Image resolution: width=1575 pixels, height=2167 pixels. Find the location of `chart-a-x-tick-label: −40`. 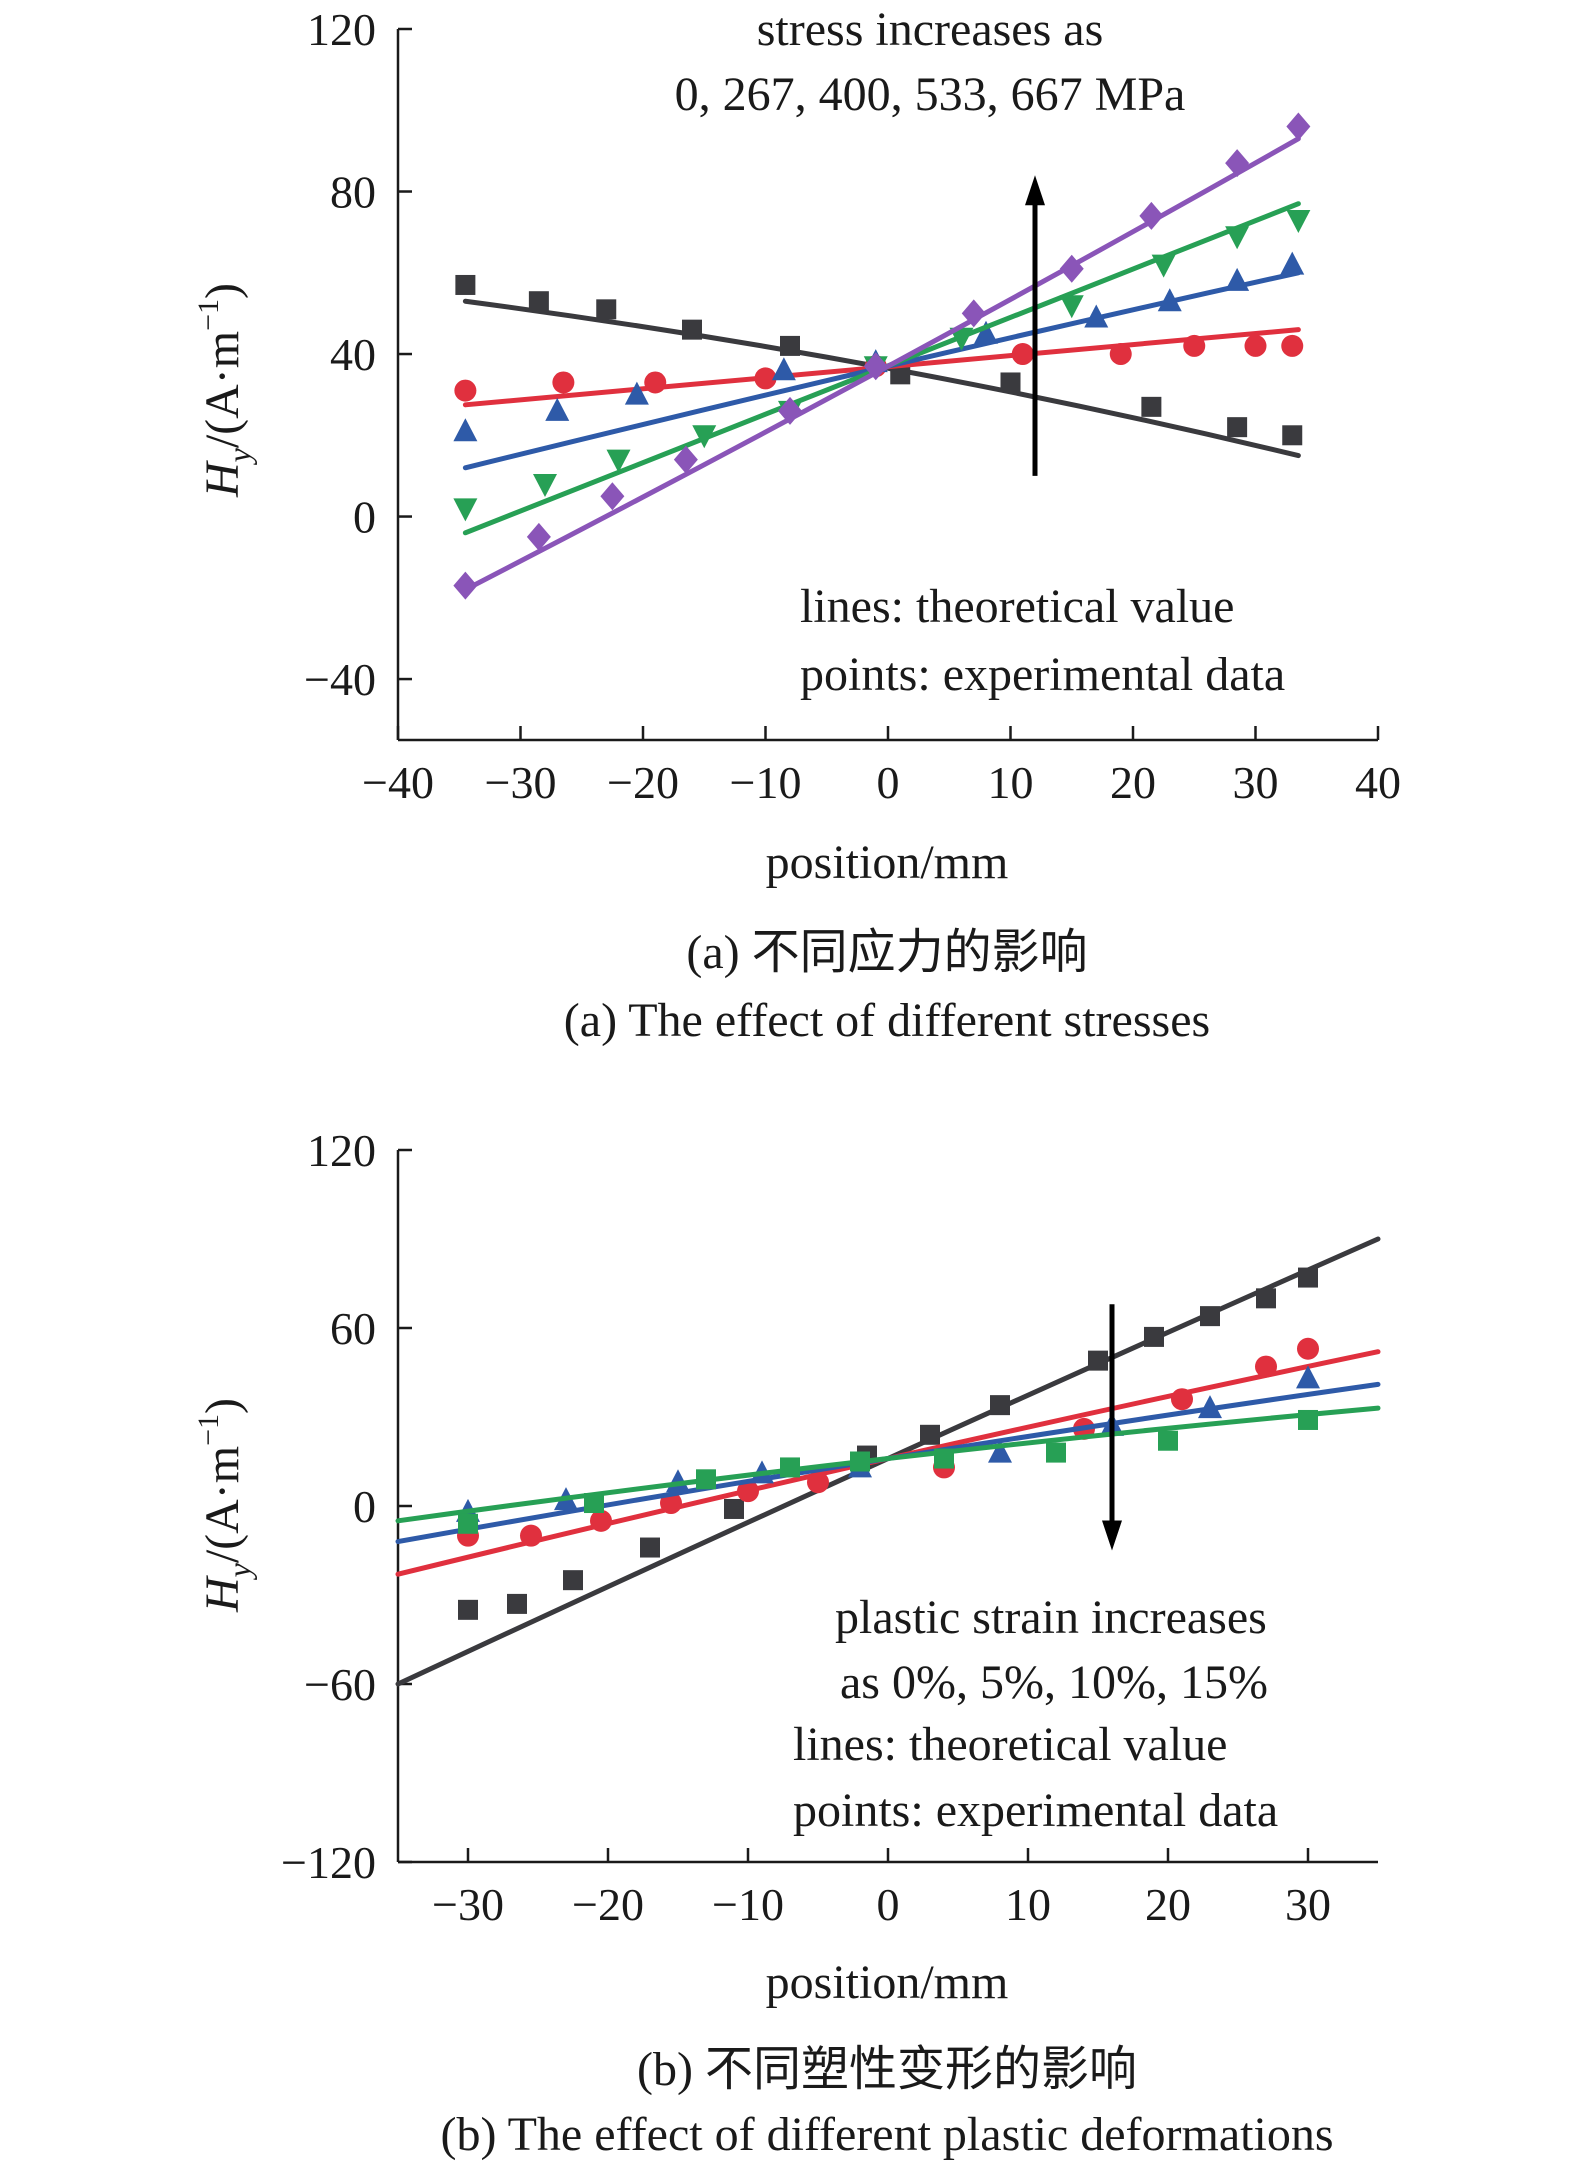

chart-a-x-tick-label: −40 is located at coordinates (398, 782).